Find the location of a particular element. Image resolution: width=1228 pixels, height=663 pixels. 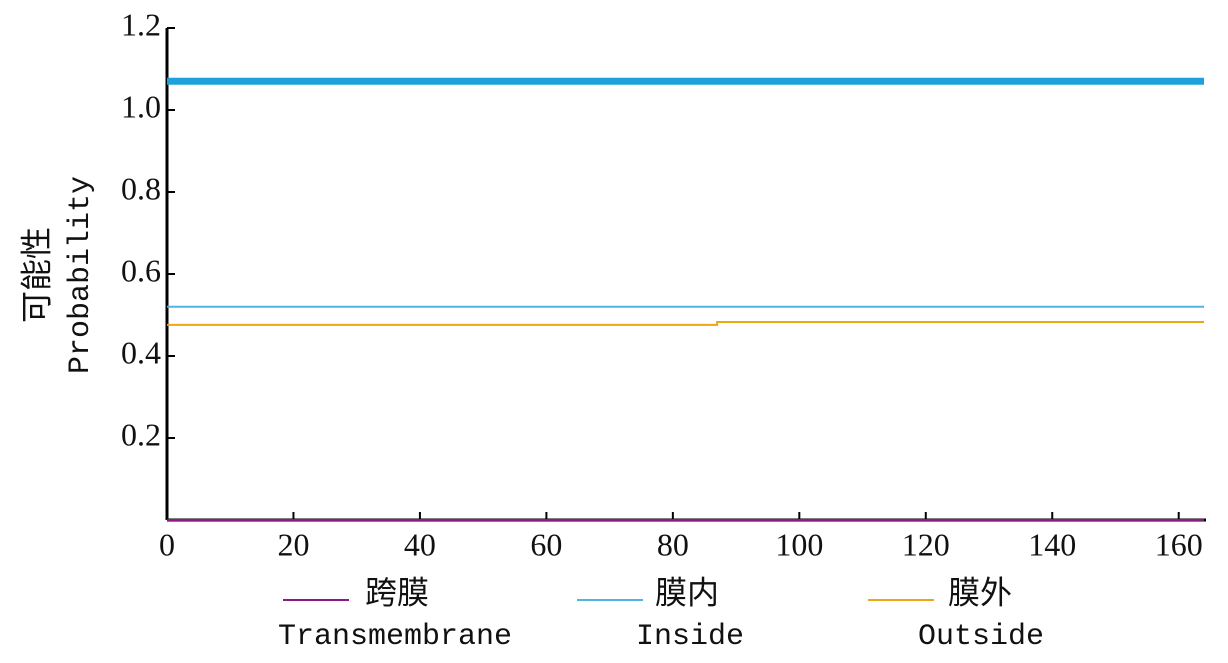

y-tick-label: 1.2 is located at coordinates (141, 24).